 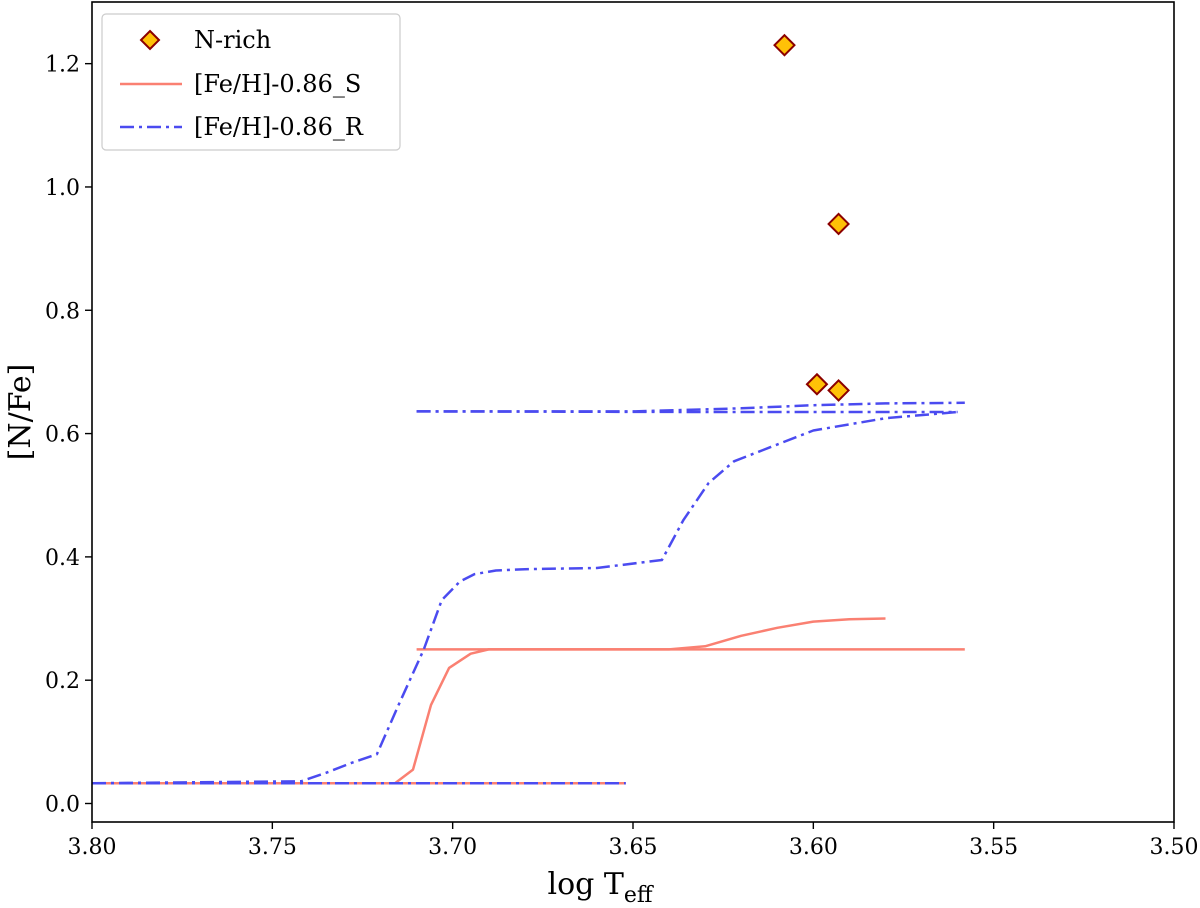 I want to click on y-tick-label: 0.2, so click(x=62, y=681).